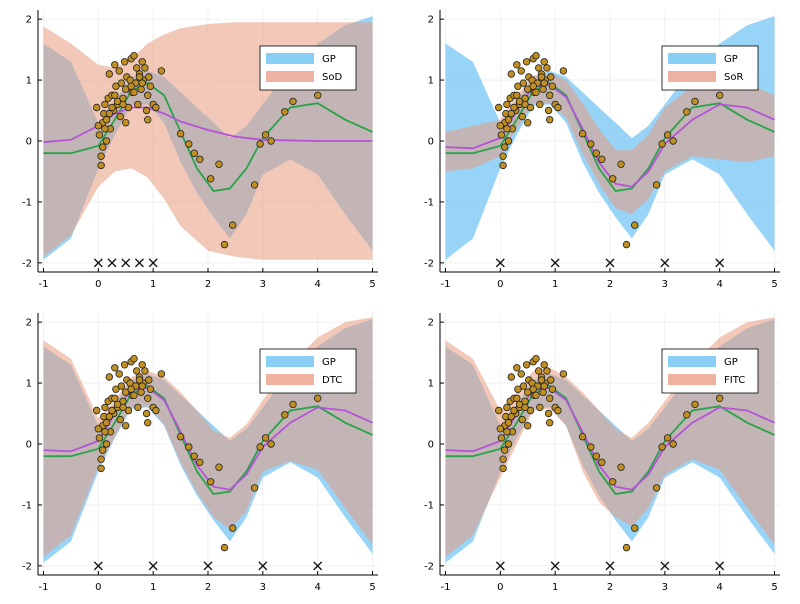 The image size is (800, 604). I want to click on legend: GP SoR, so click(710, 68).